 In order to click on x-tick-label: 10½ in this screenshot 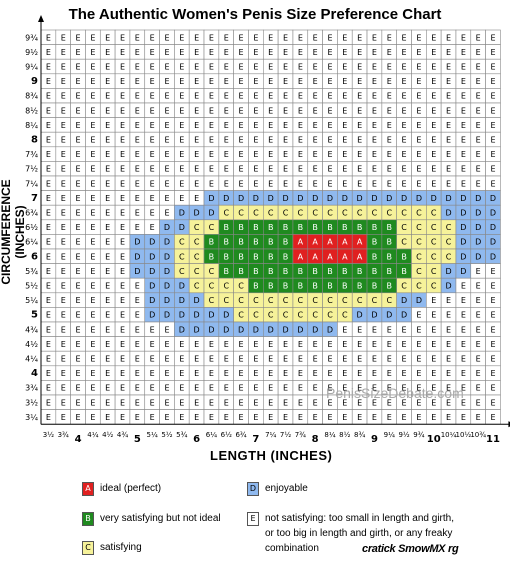, I will do `click(464, 435)`.